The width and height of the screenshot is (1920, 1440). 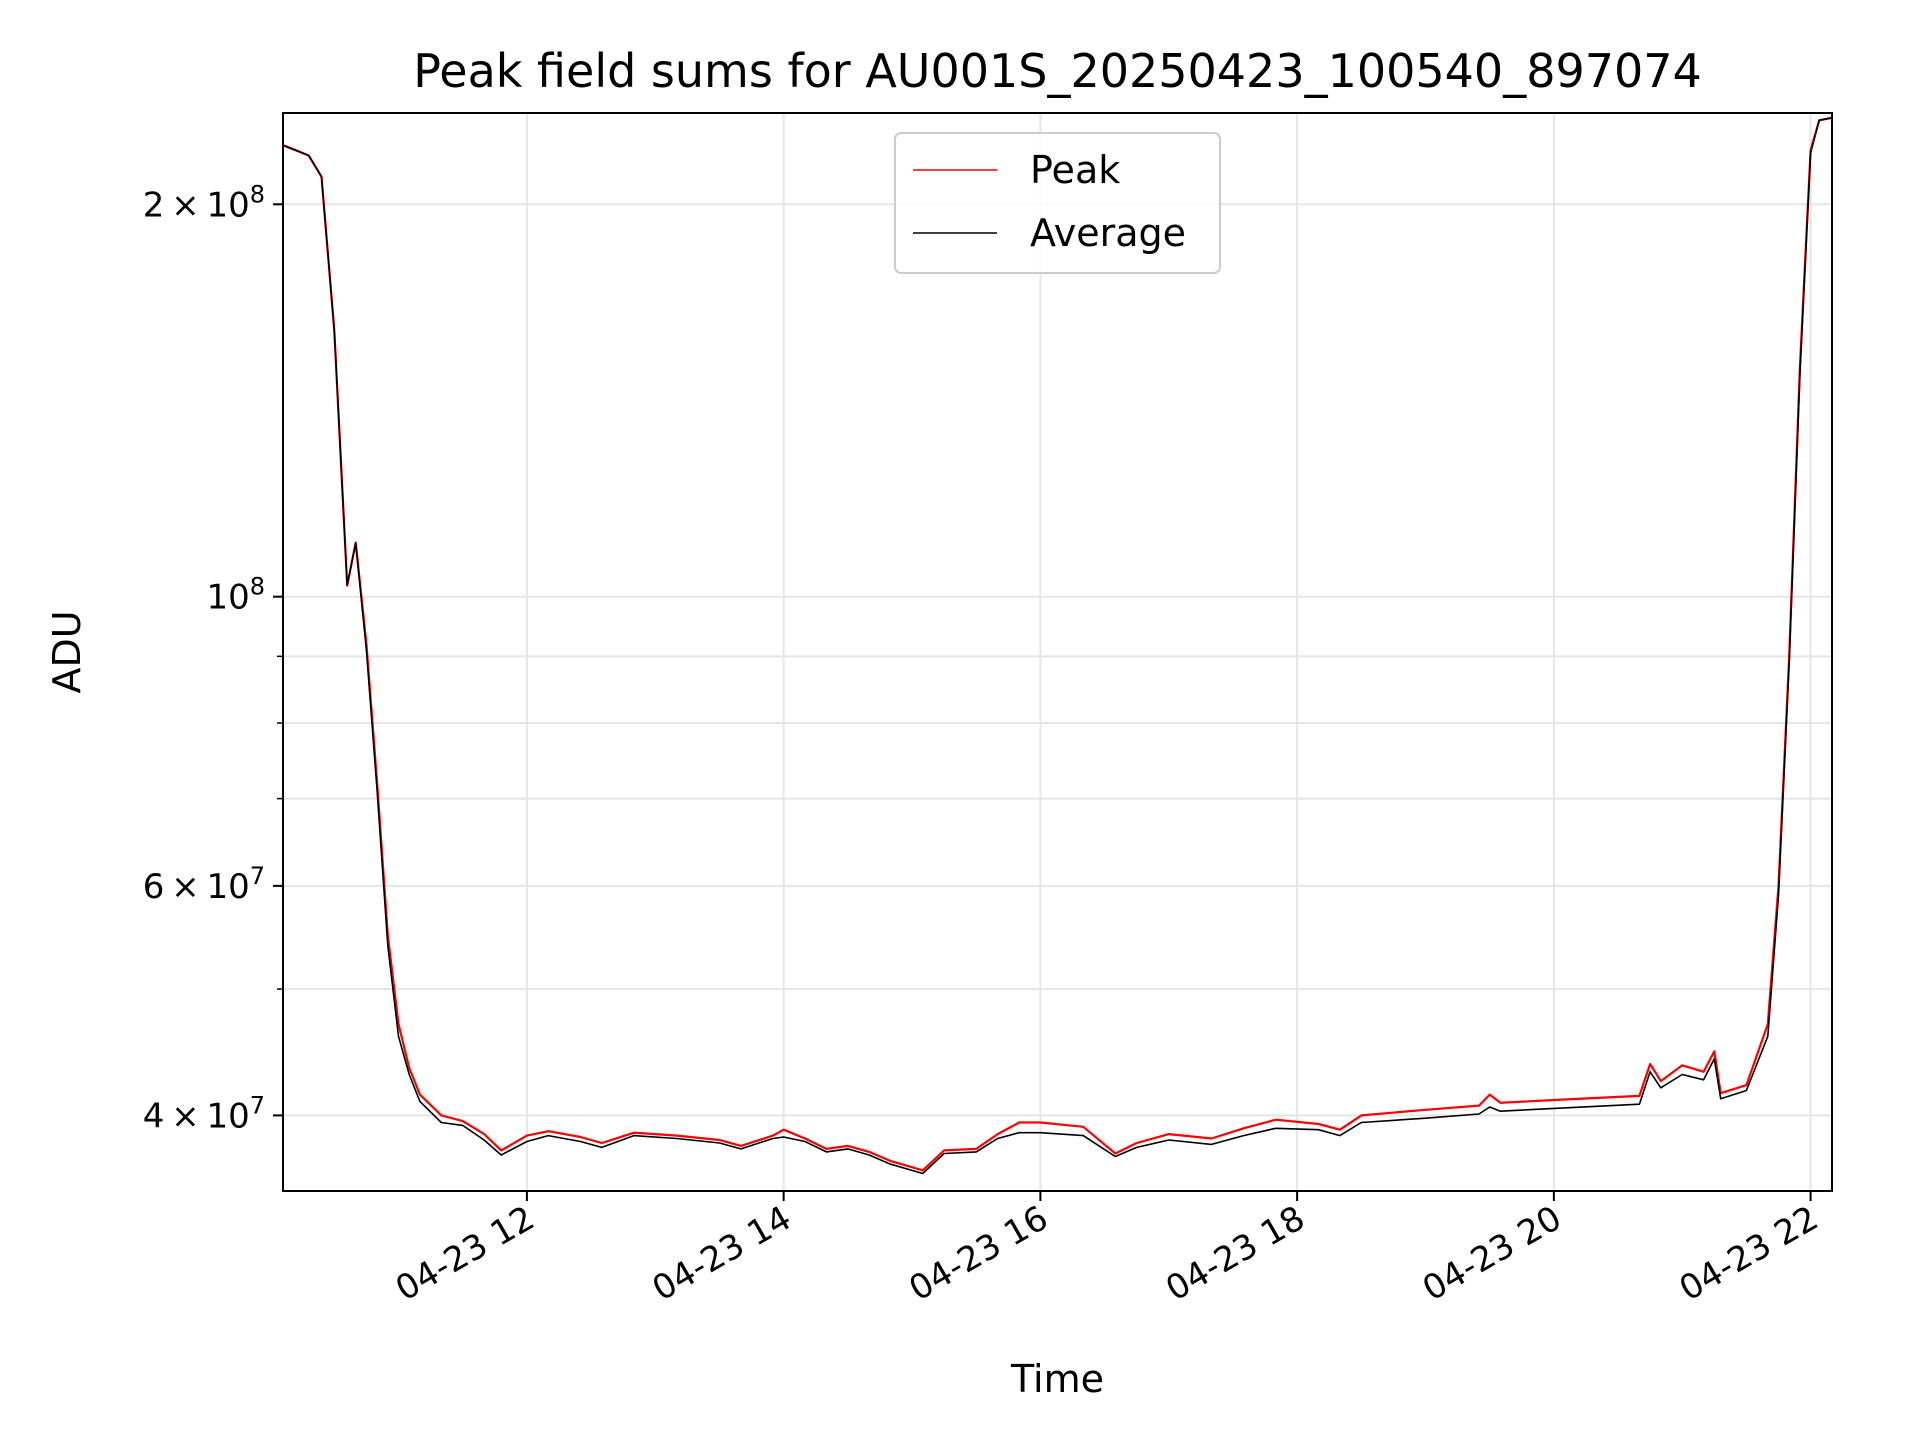 What do you see at coordinates (204, 1113) in the screenshot?
I see `y-tick-label: 4 × 107` at bounding box center [204, 1113].